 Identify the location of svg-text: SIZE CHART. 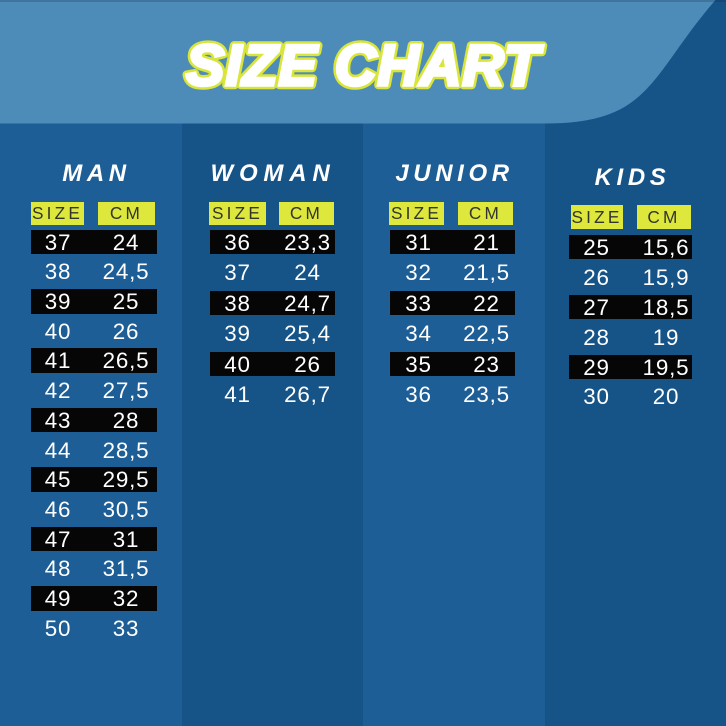
(365, 66).